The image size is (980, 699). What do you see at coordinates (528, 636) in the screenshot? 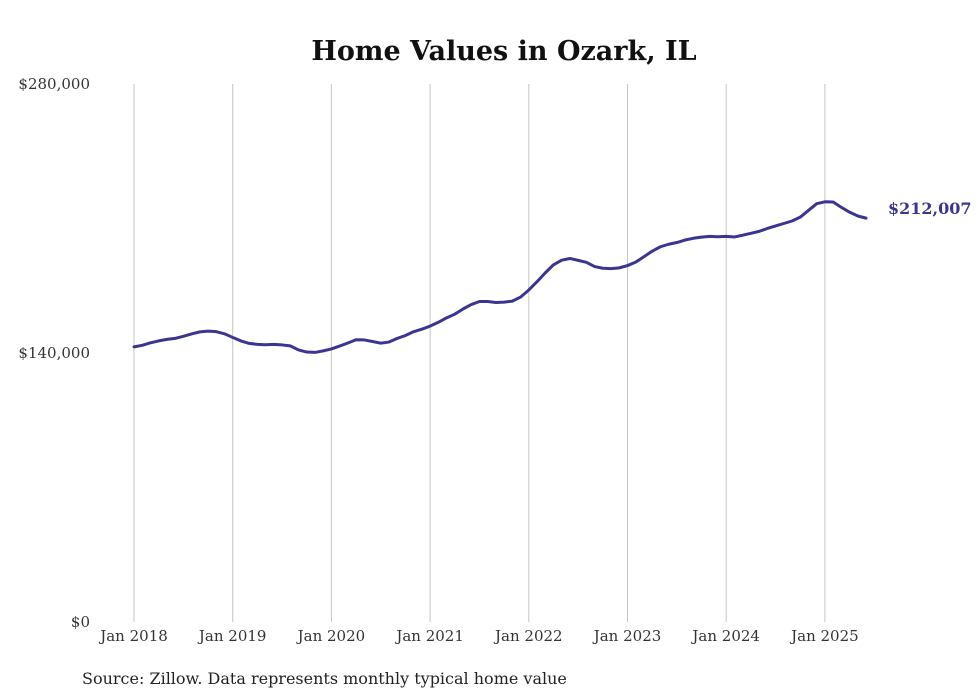
I see `x-tick-label: Jan 2022` at bounding box center [528, 636].